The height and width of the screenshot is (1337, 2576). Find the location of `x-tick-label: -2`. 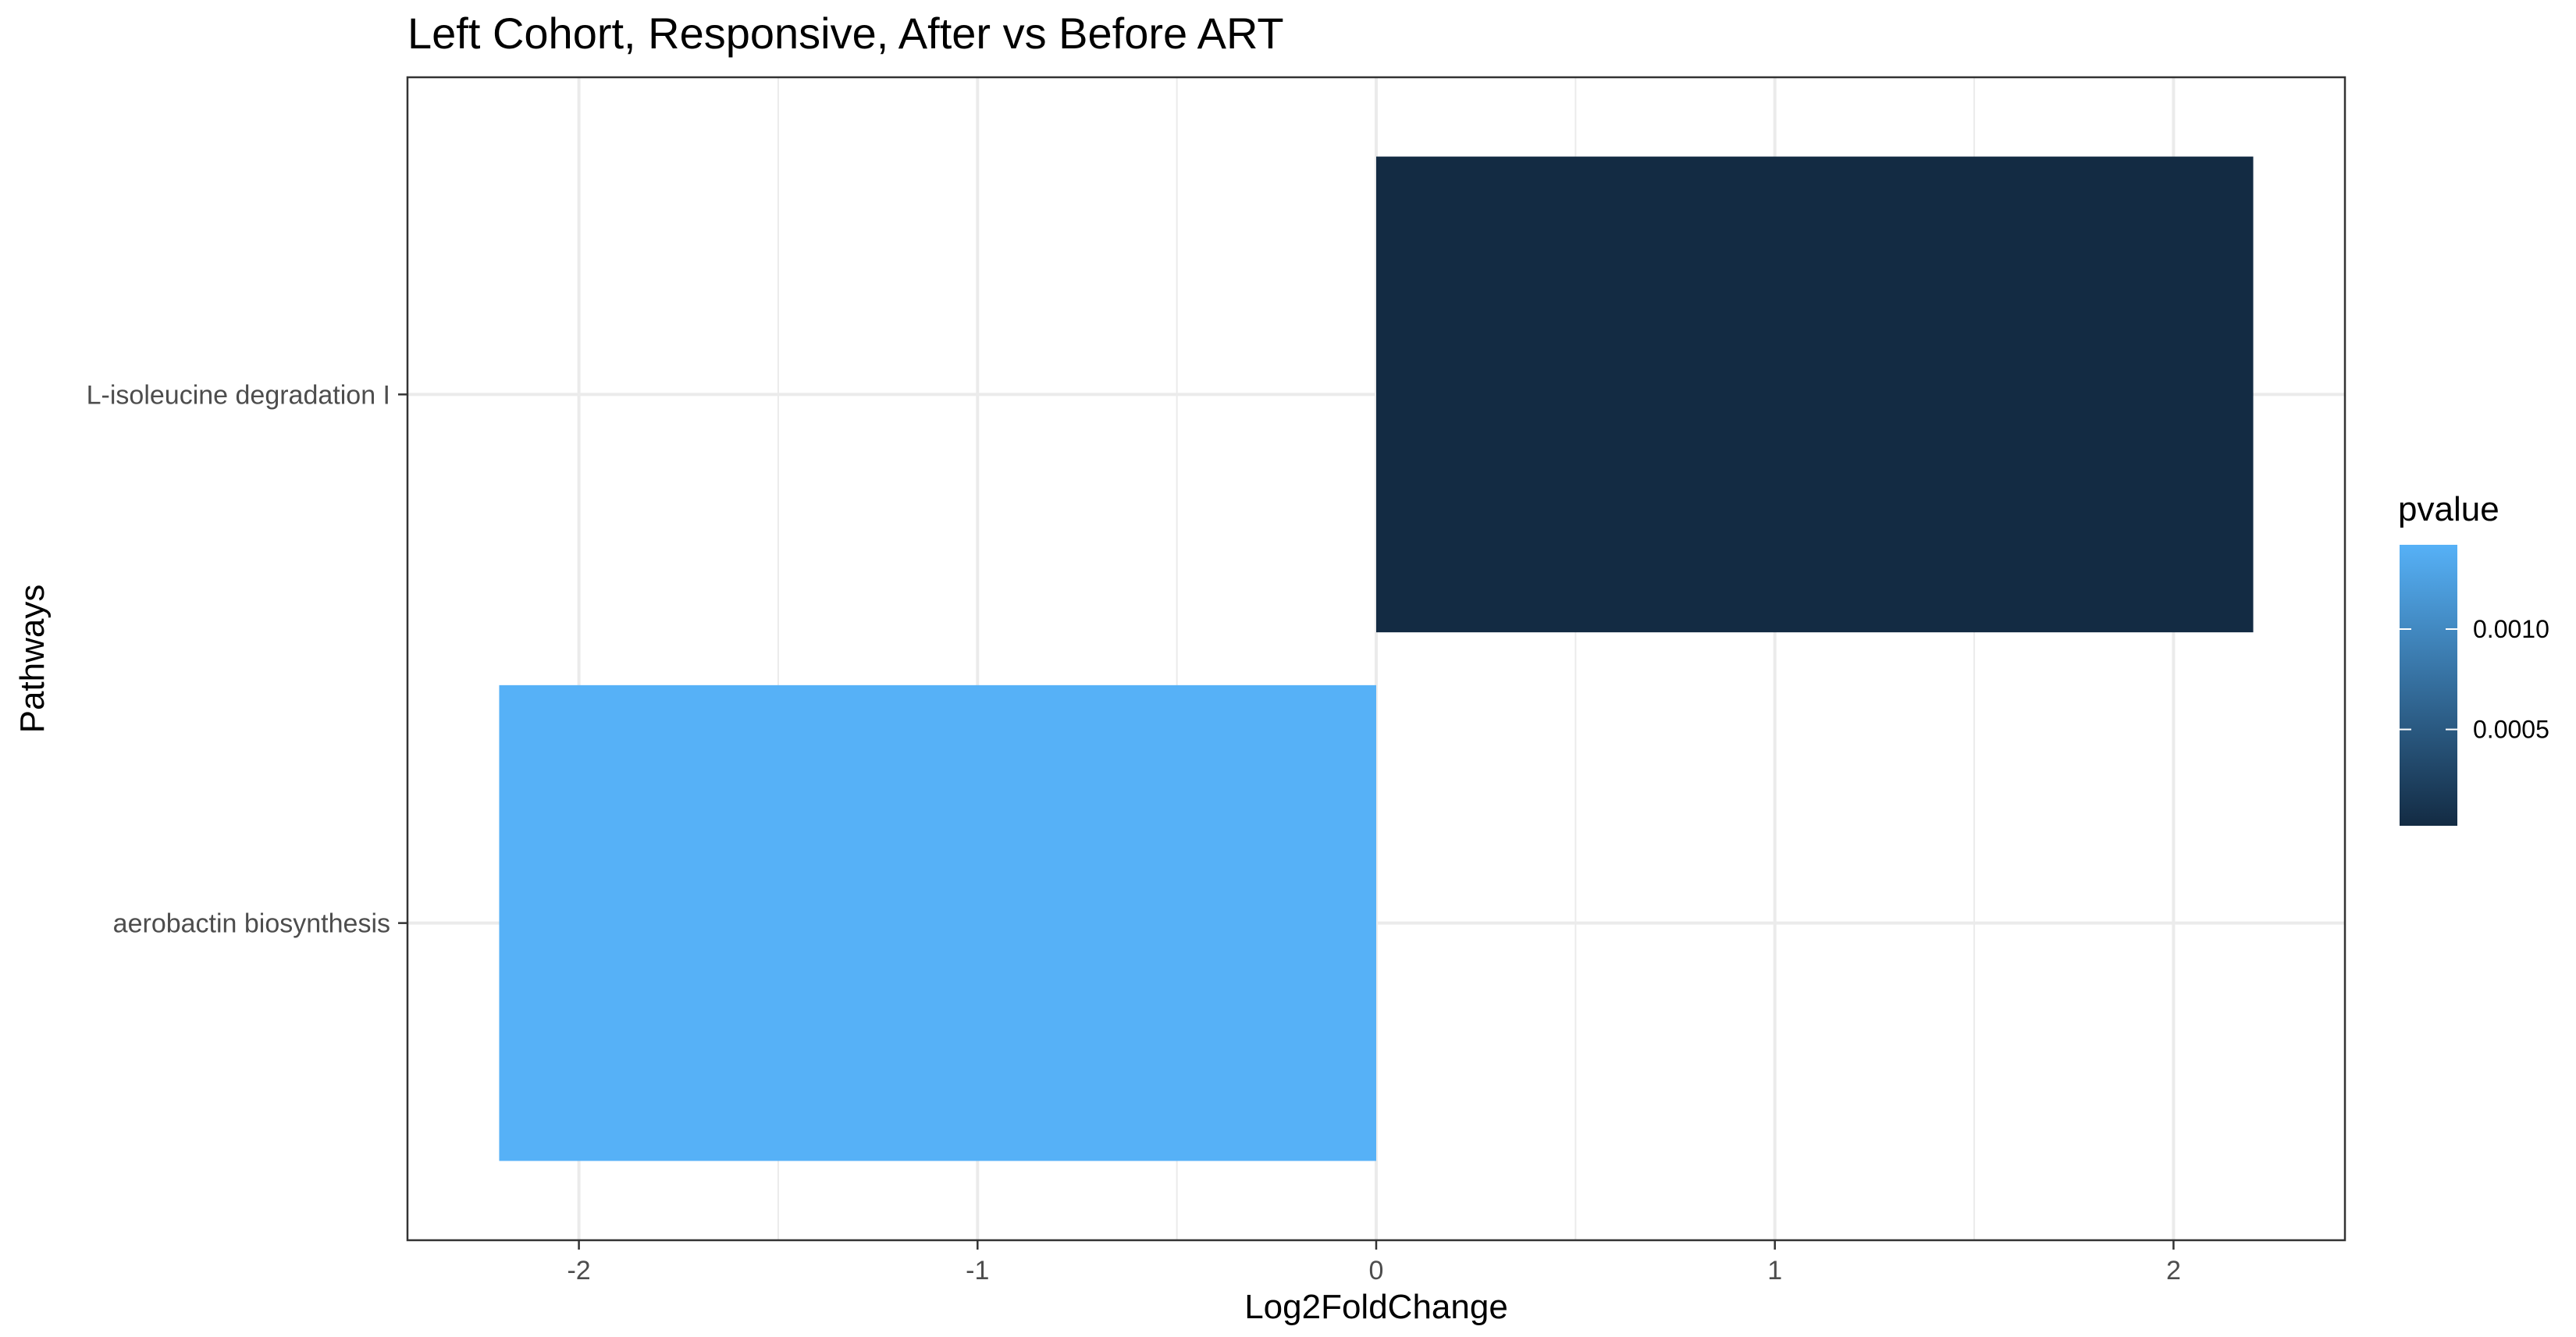

x-tick-label: -2 is located at coordinates (578, 1270).